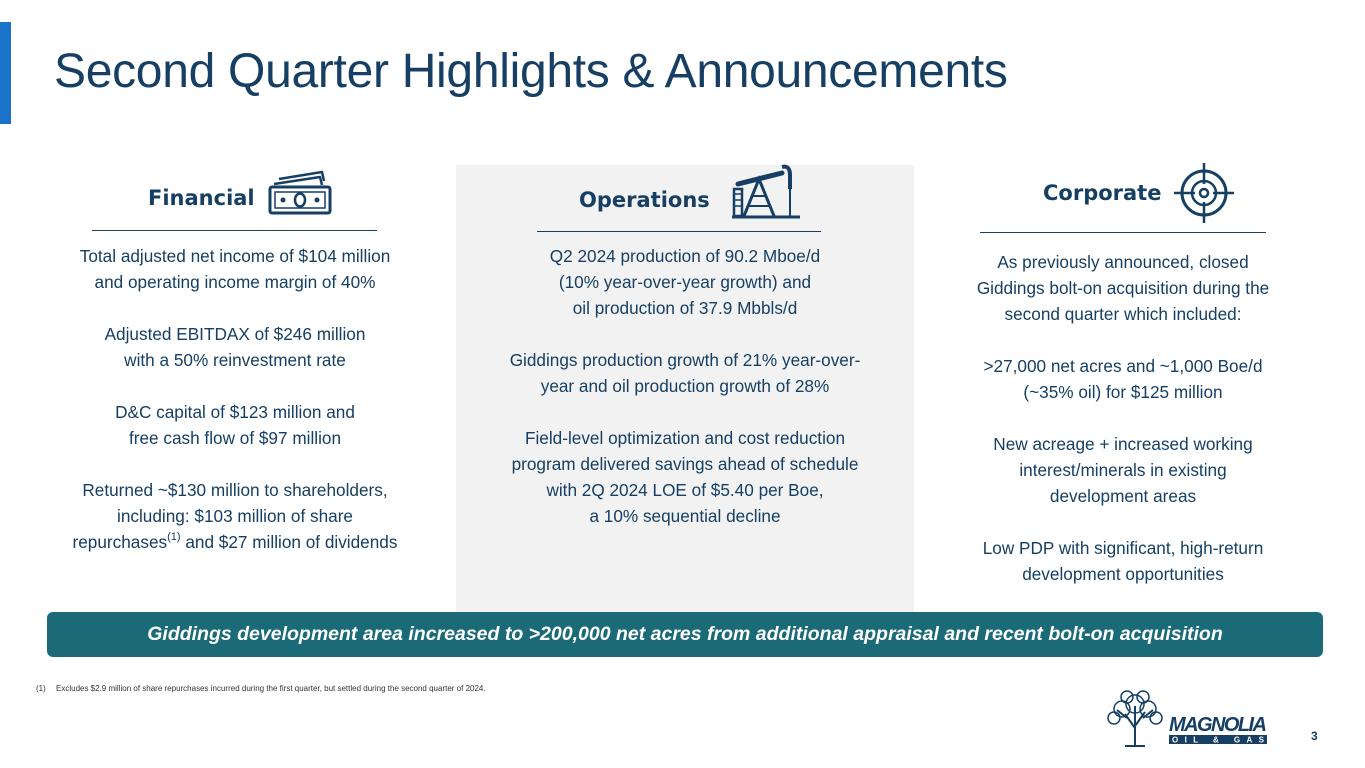 The width and height of the screenshot is (1365, 768). Describe the element at coordinates (685, 256) in the screenshot. I see `text-line: Q2 2024 production of 90.2 Mboe/d` at that location.